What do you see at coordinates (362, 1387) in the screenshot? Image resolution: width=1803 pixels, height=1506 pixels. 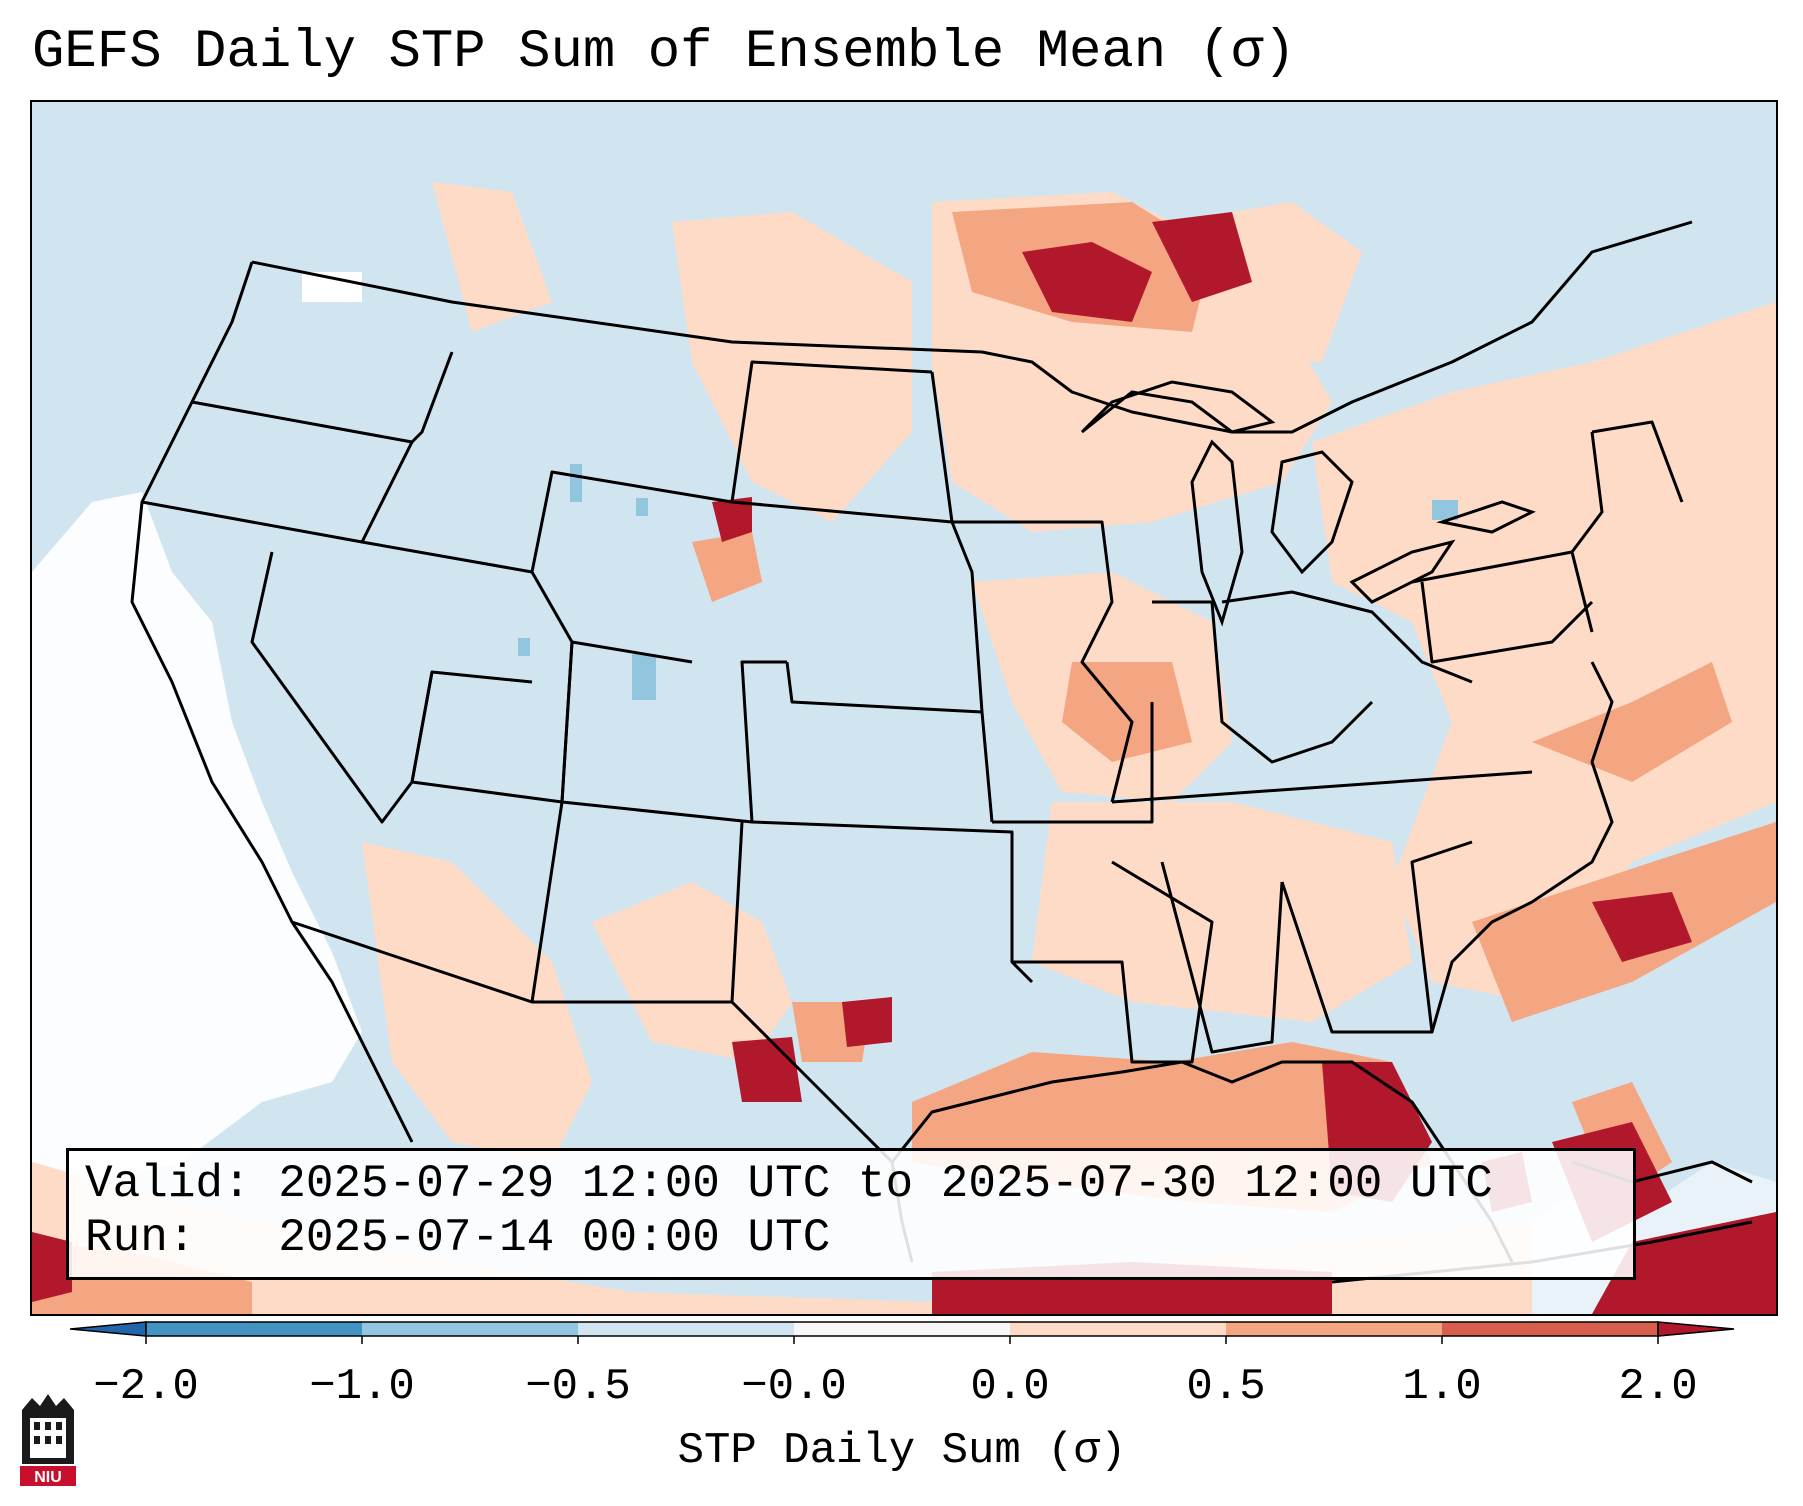 I see `colorbar-tick-label: −1.0` at bounding box center [362, 1387].